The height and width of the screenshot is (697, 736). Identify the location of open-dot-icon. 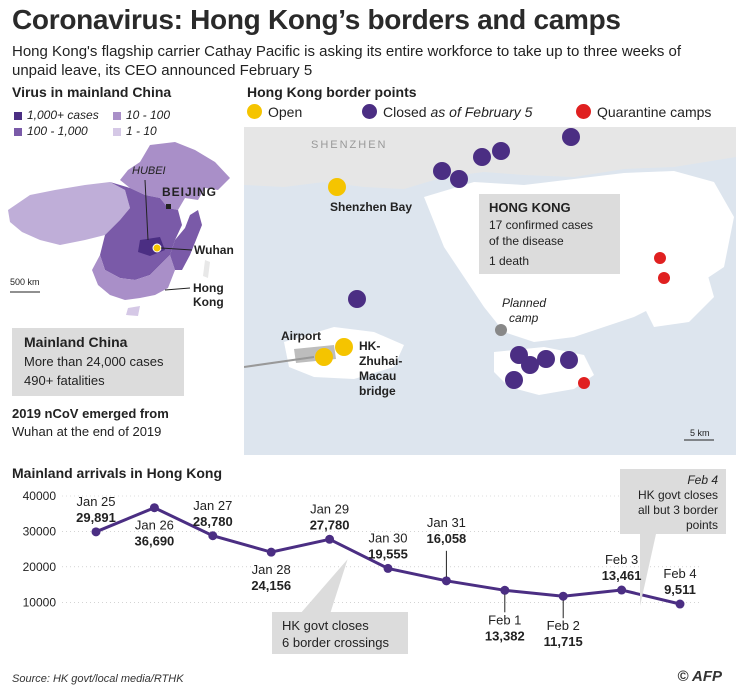
(254, 111).